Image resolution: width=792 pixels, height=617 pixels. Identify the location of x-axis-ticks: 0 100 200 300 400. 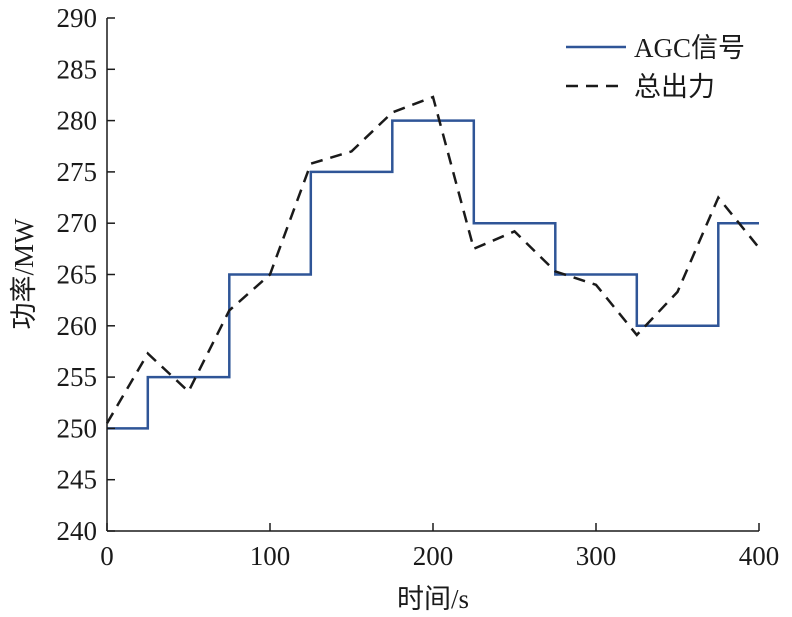
(439, 547).